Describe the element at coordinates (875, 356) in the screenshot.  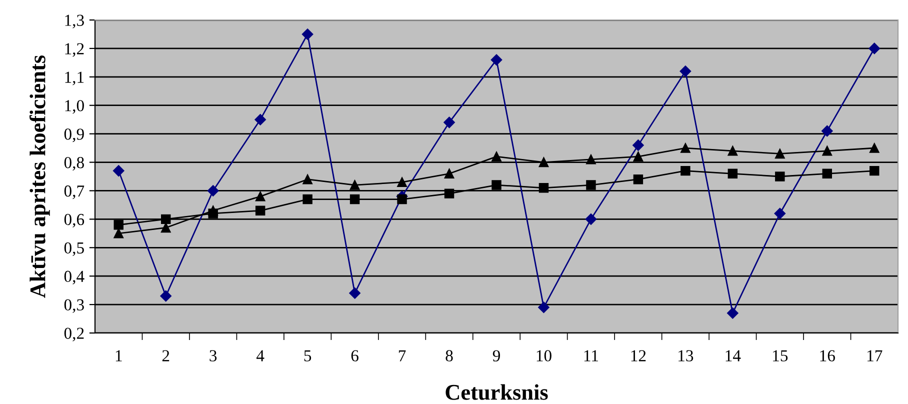
I see `x-tick-label: 17` at that location.